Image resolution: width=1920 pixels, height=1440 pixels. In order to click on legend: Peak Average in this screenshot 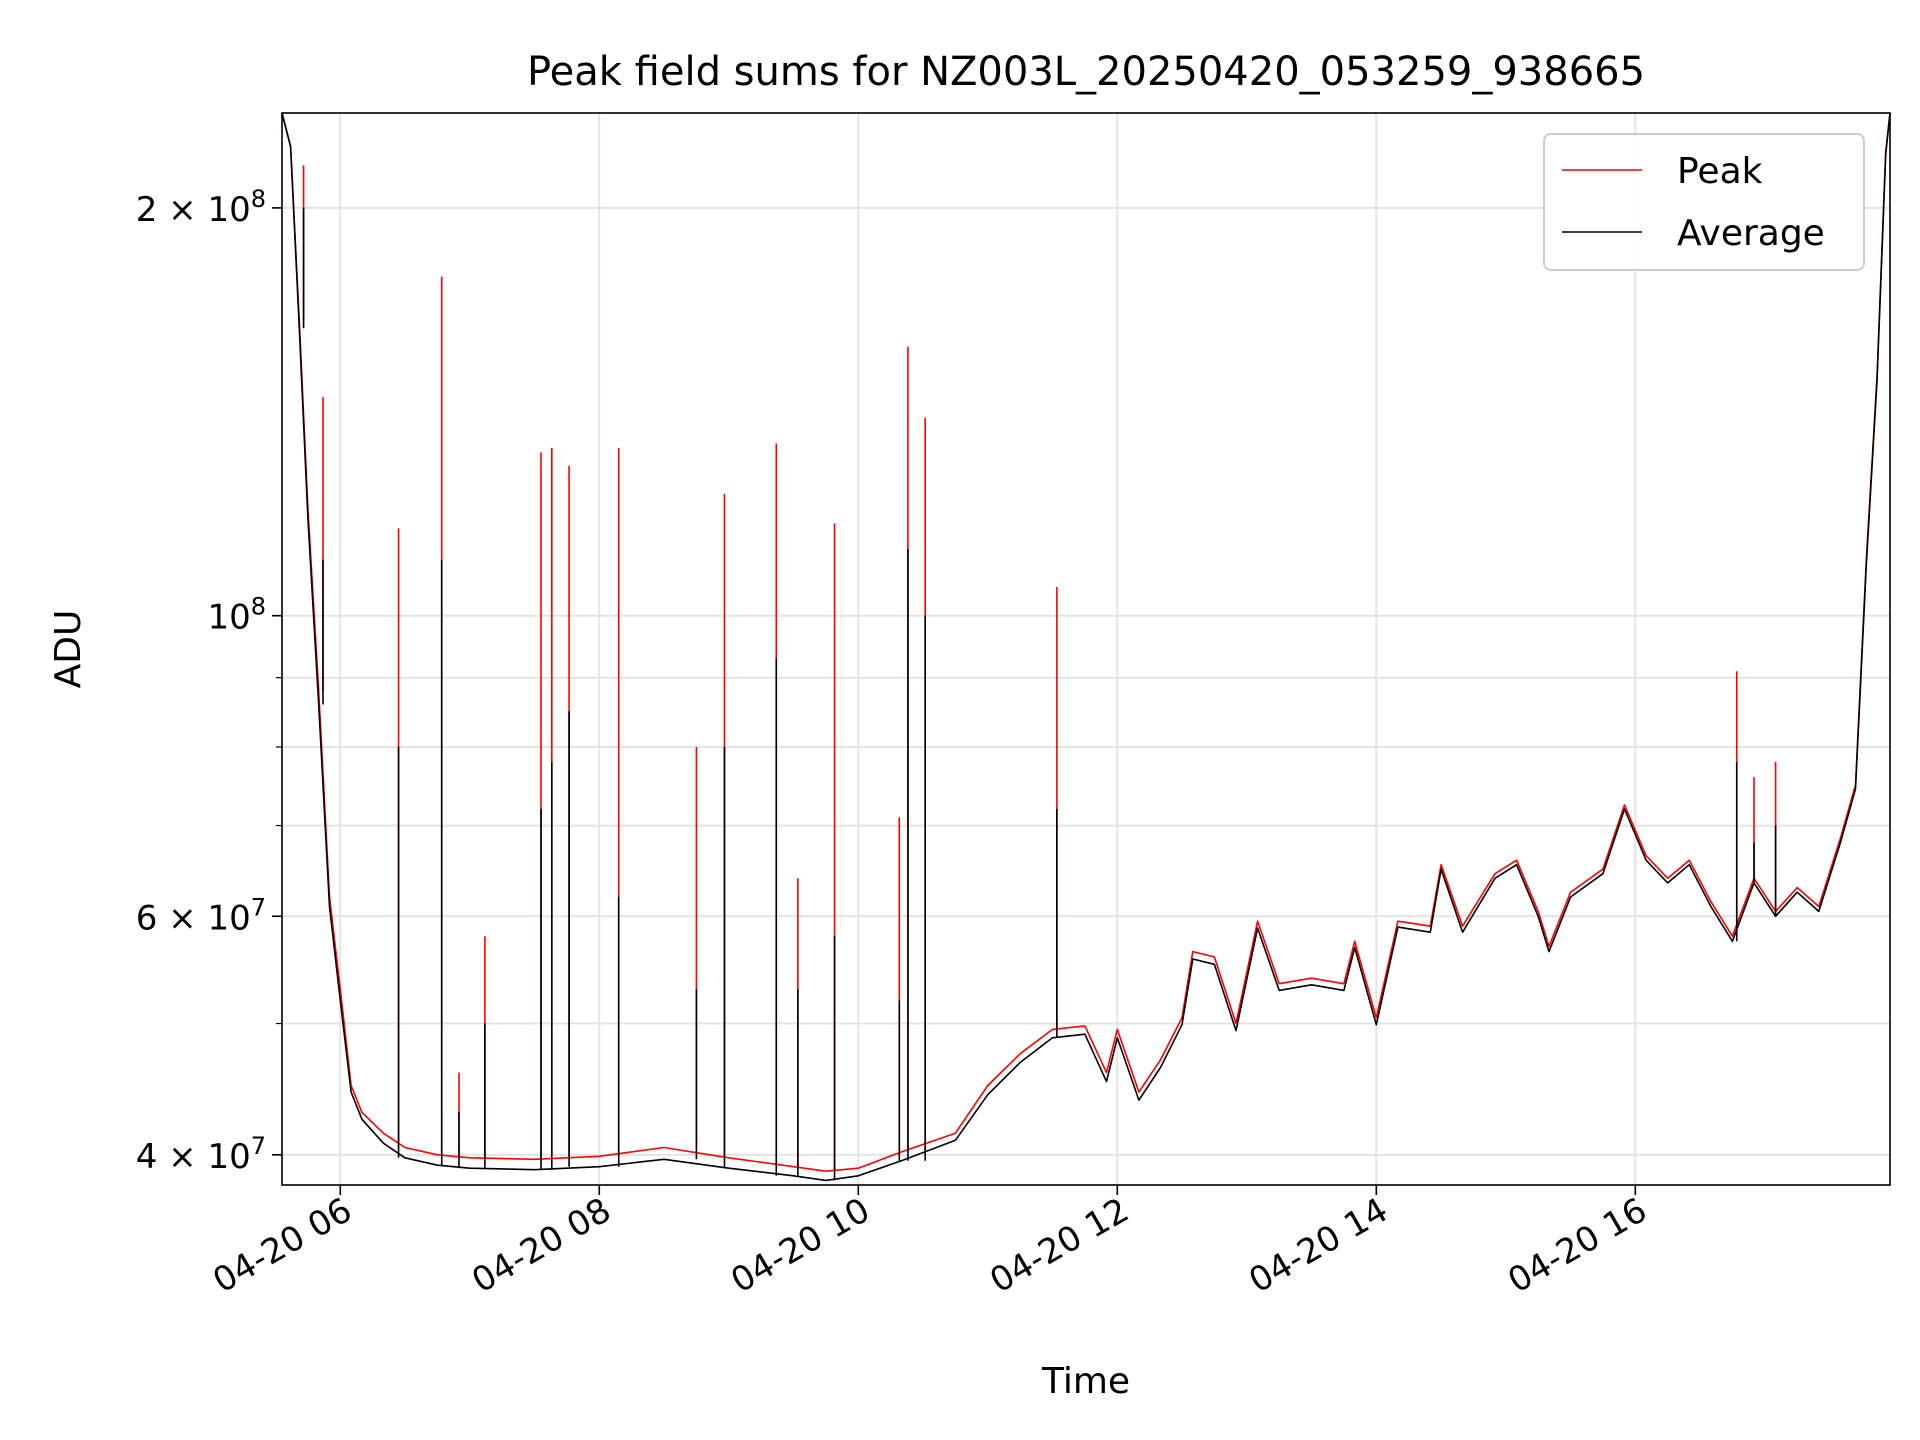, I will do `click(1704, 202)`.